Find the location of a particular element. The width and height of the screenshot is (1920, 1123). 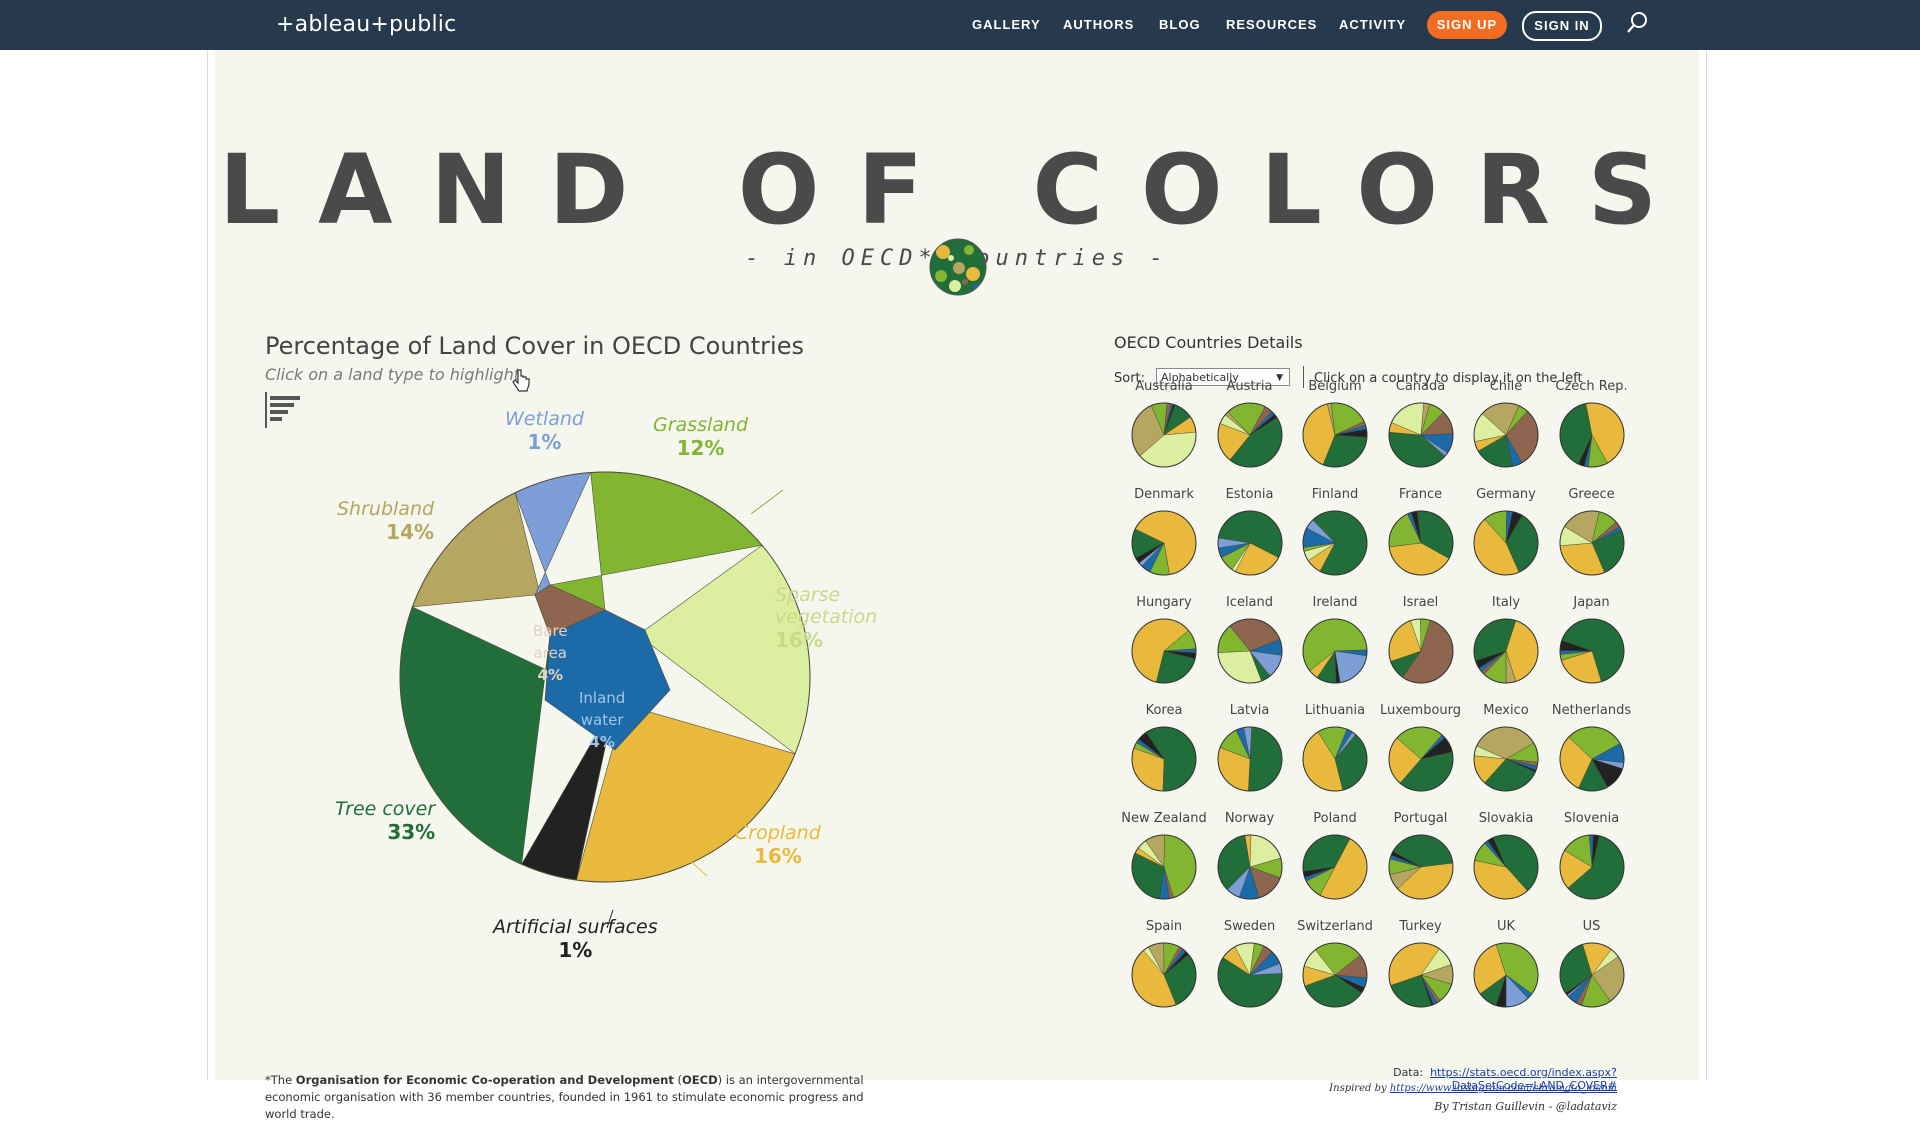

country-pie-latvia is located at coordinates (1250, 759).